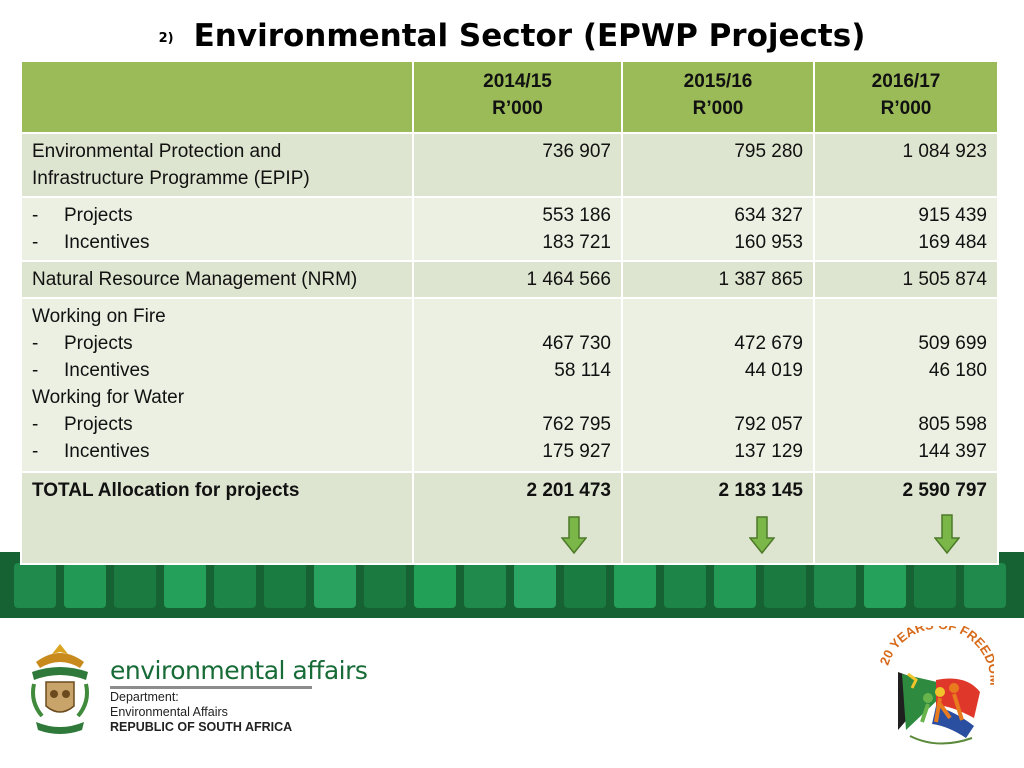  I want to click on value-cell: 915 439 169 484, so click(906, 229).